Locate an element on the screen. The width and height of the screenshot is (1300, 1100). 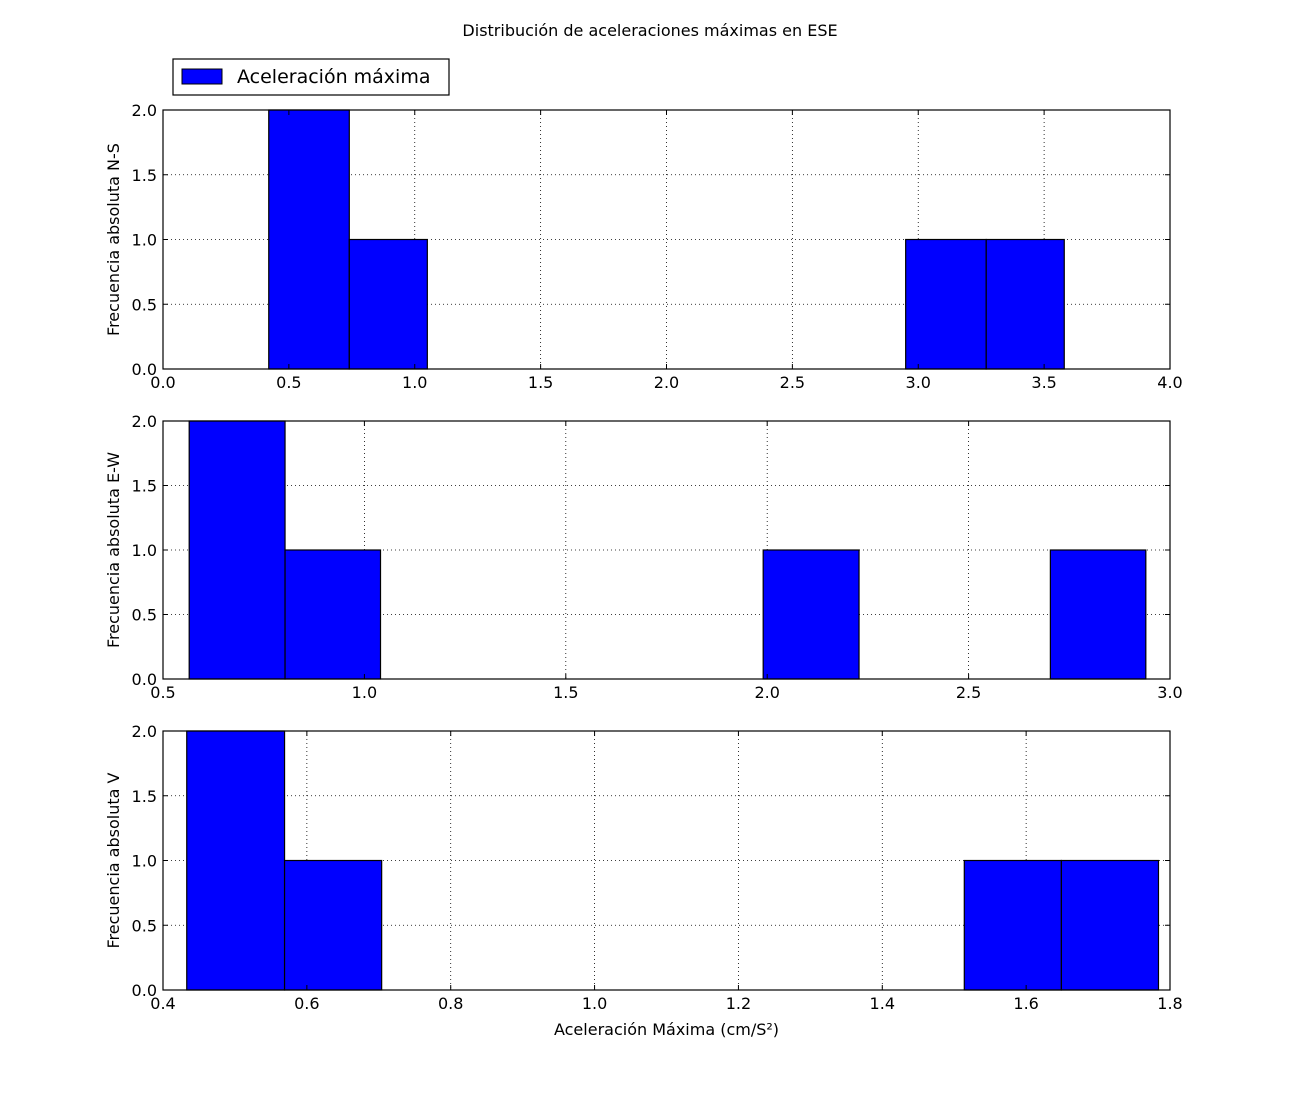
x-tick-label: 1.4 is located at coordinates (882, 1003).